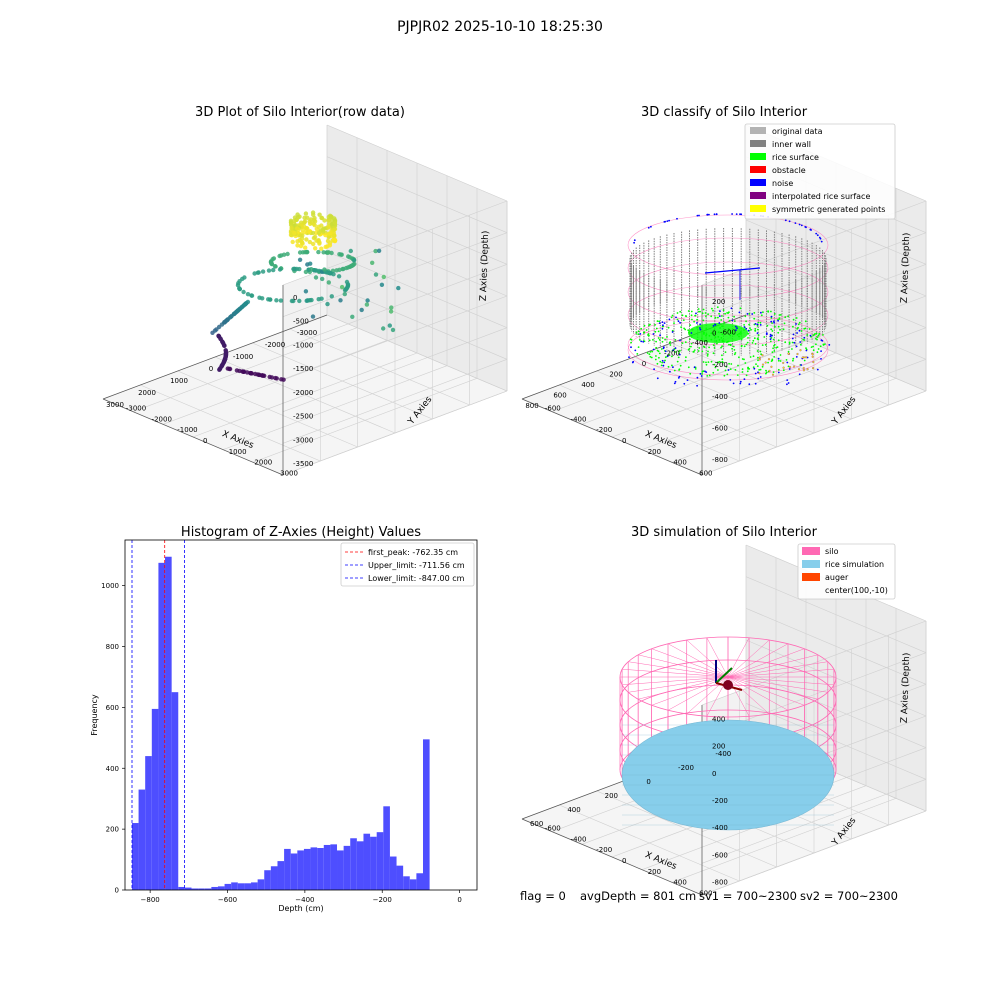 The image size is (1000, 1000). I want to click on y-tick-label: 0, so click(624, 861).